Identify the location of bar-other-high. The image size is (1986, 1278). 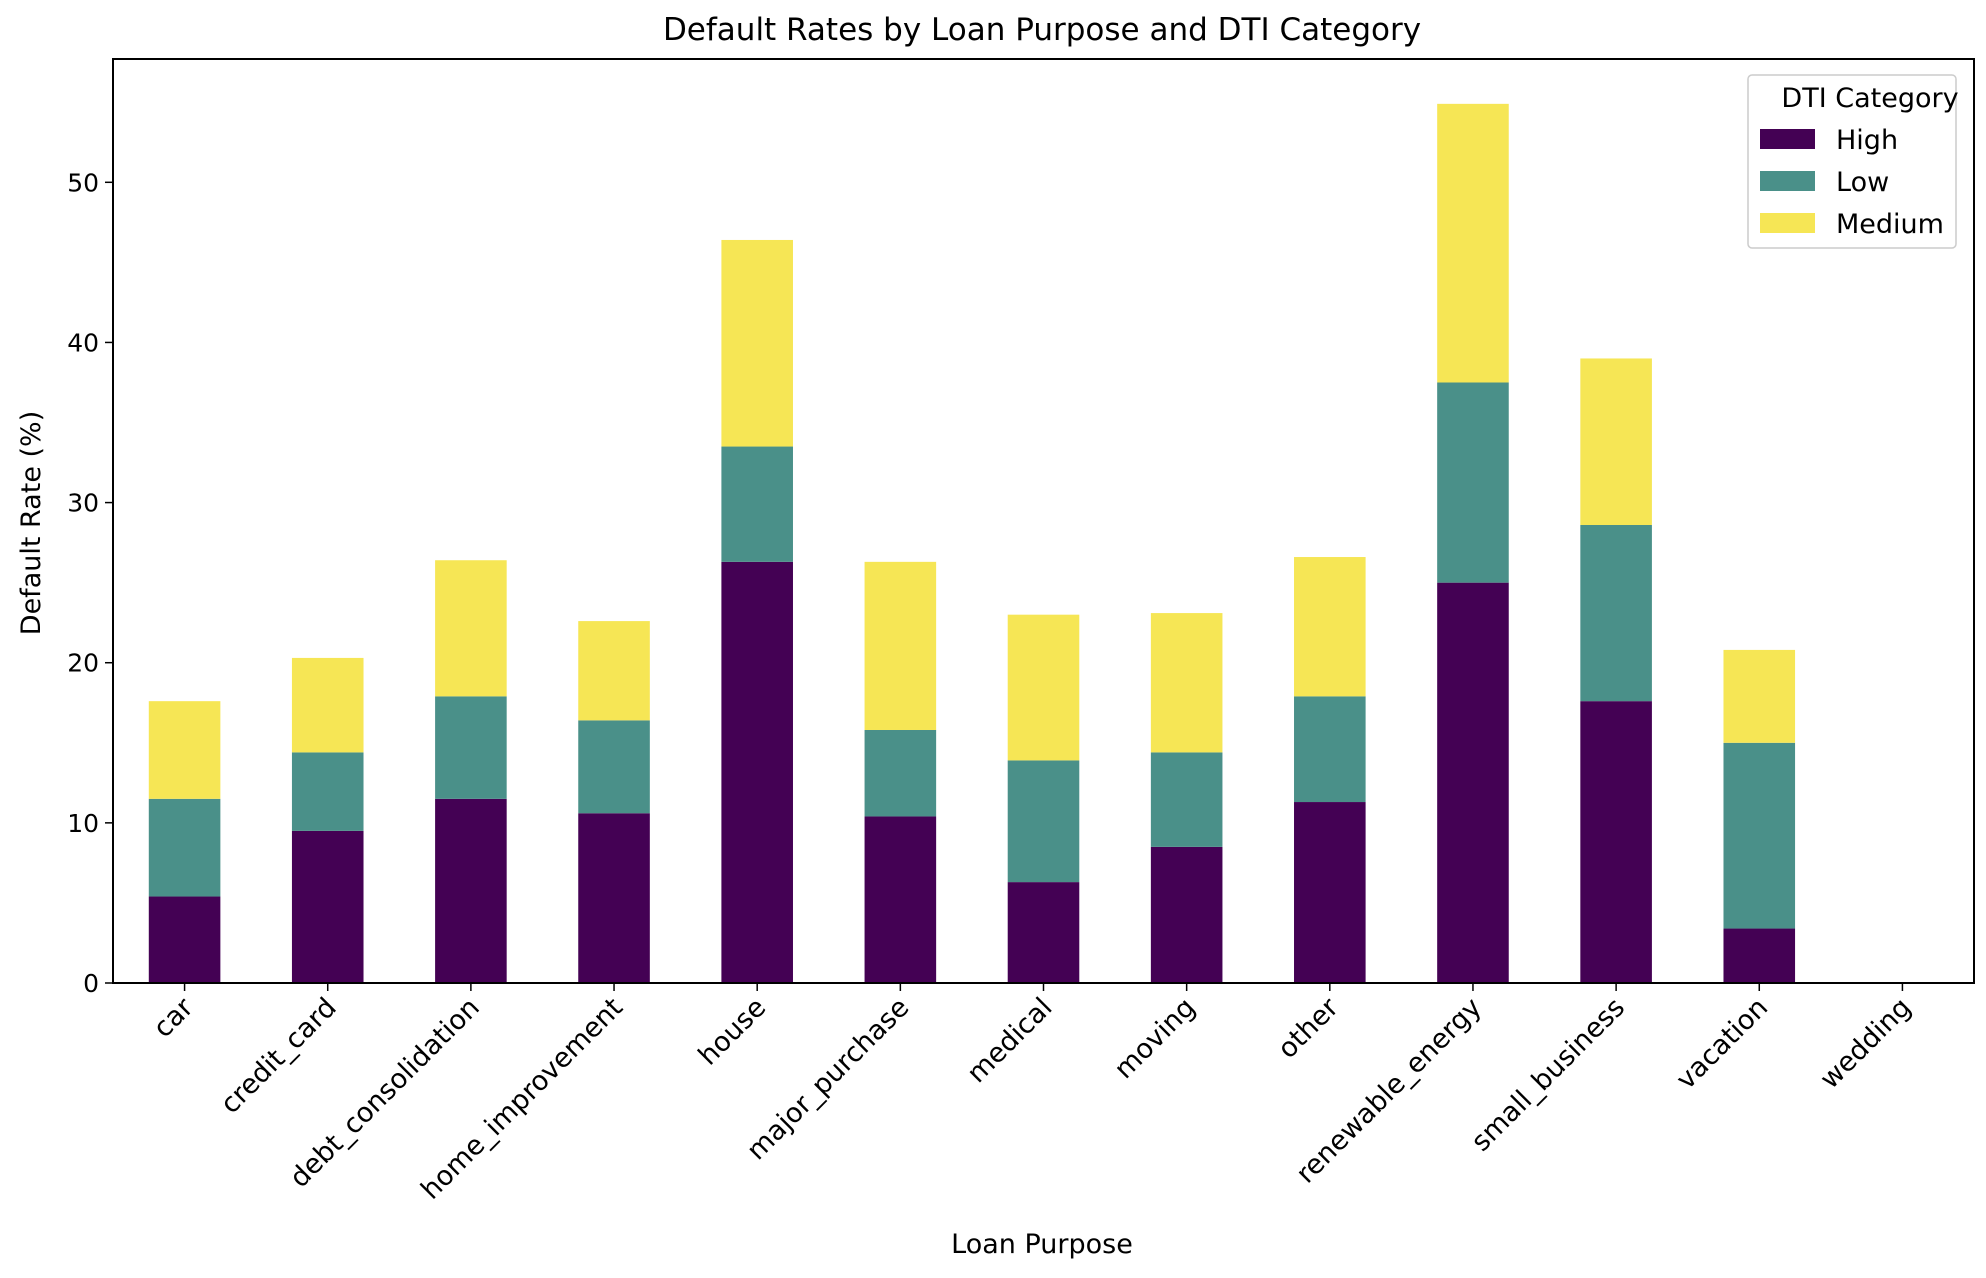
(1330, 892).